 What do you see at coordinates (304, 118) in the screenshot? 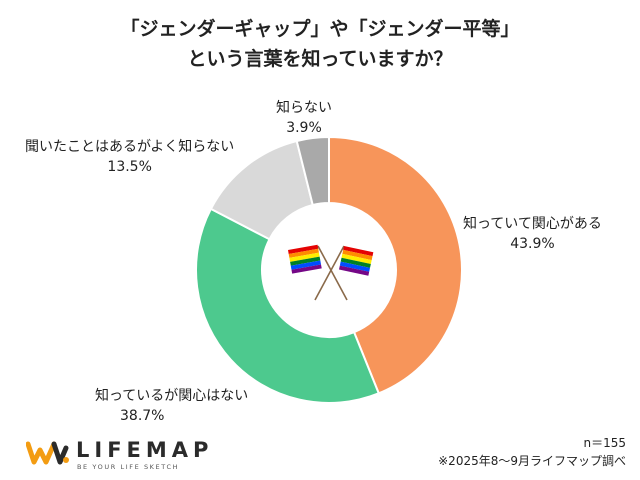
I see `slice-label-dont-know: 知らない 3.9%` at bounding box center [304, 118].